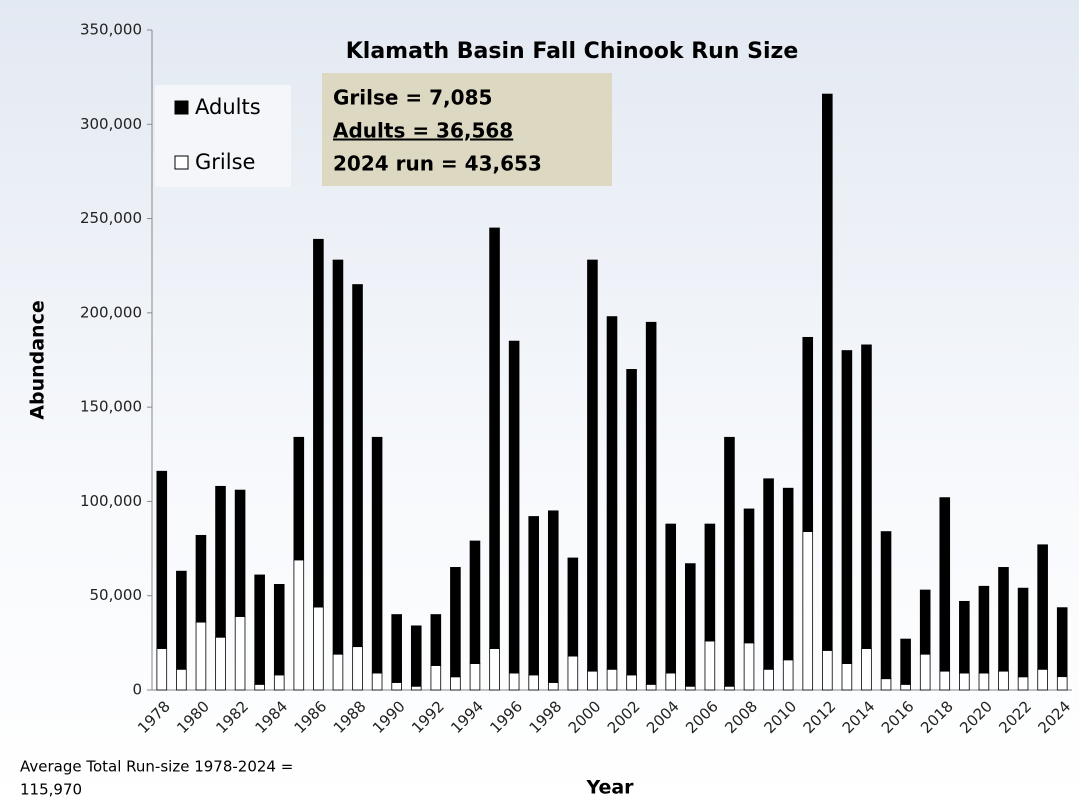  I want to click on annotation: 2024 run = 43,653, so click(437, 164).